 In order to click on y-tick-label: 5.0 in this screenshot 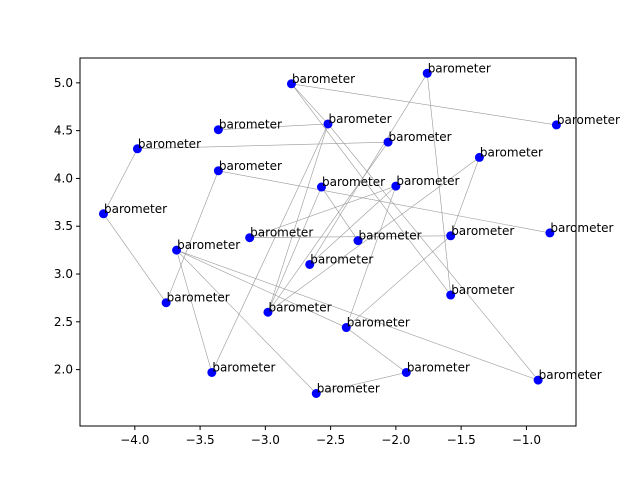, I will do `click(63, 83)`.